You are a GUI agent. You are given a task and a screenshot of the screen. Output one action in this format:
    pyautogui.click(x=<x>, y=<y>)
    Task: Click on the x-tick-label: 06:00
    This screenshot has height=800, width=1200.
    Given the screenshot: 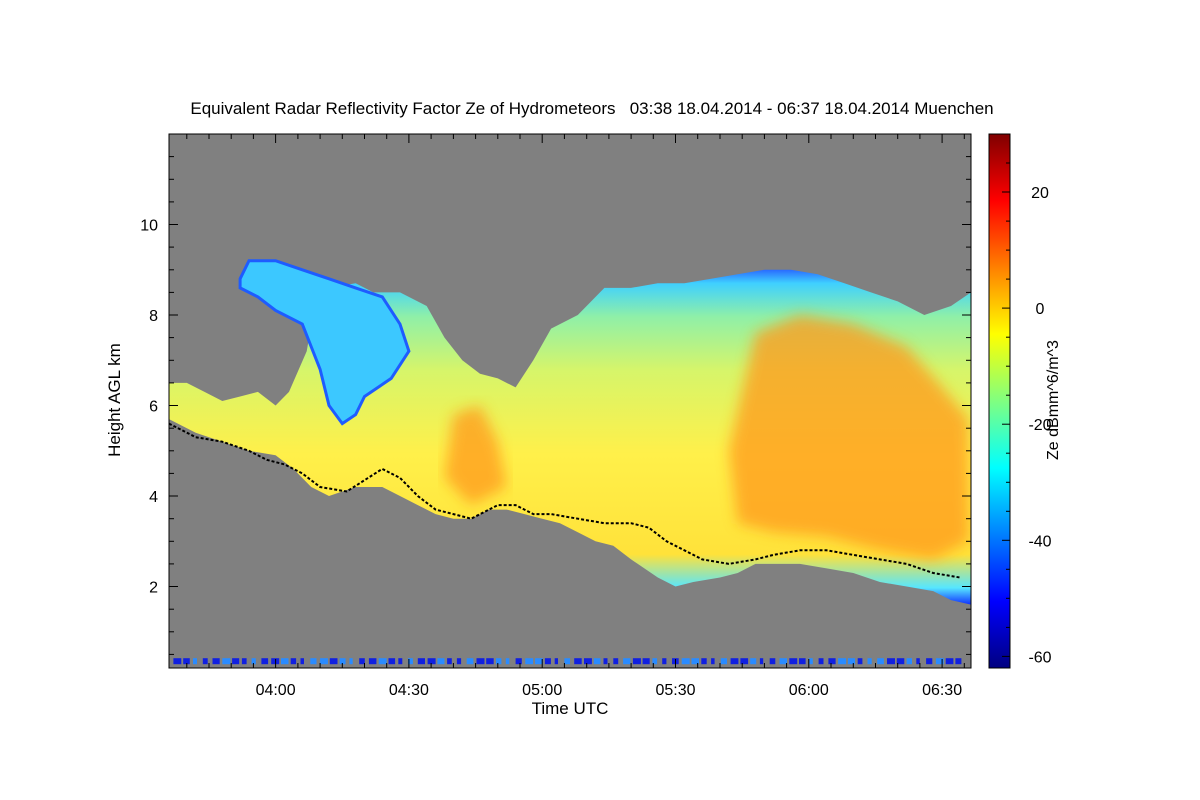 What is the action you would take?
    pyautogui.click(x=809, y=690)
    